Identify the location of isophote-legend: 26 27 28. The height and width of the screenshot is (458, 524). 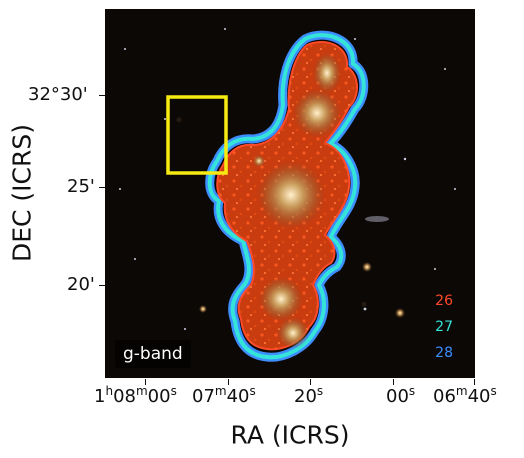
(444, 327).